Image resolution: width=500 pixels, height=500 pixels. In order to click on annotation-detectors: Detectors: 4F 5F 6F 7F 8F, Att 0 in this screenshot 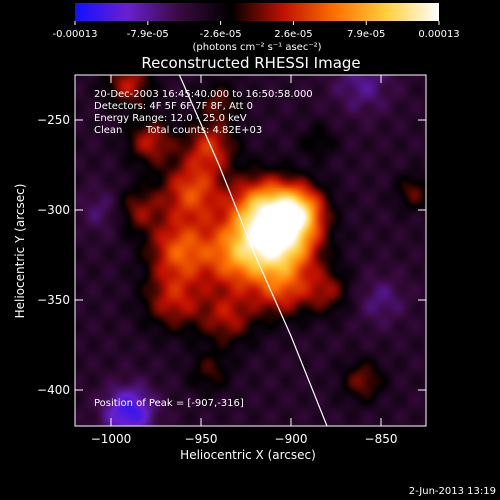, I will do `click(173, 106)`.